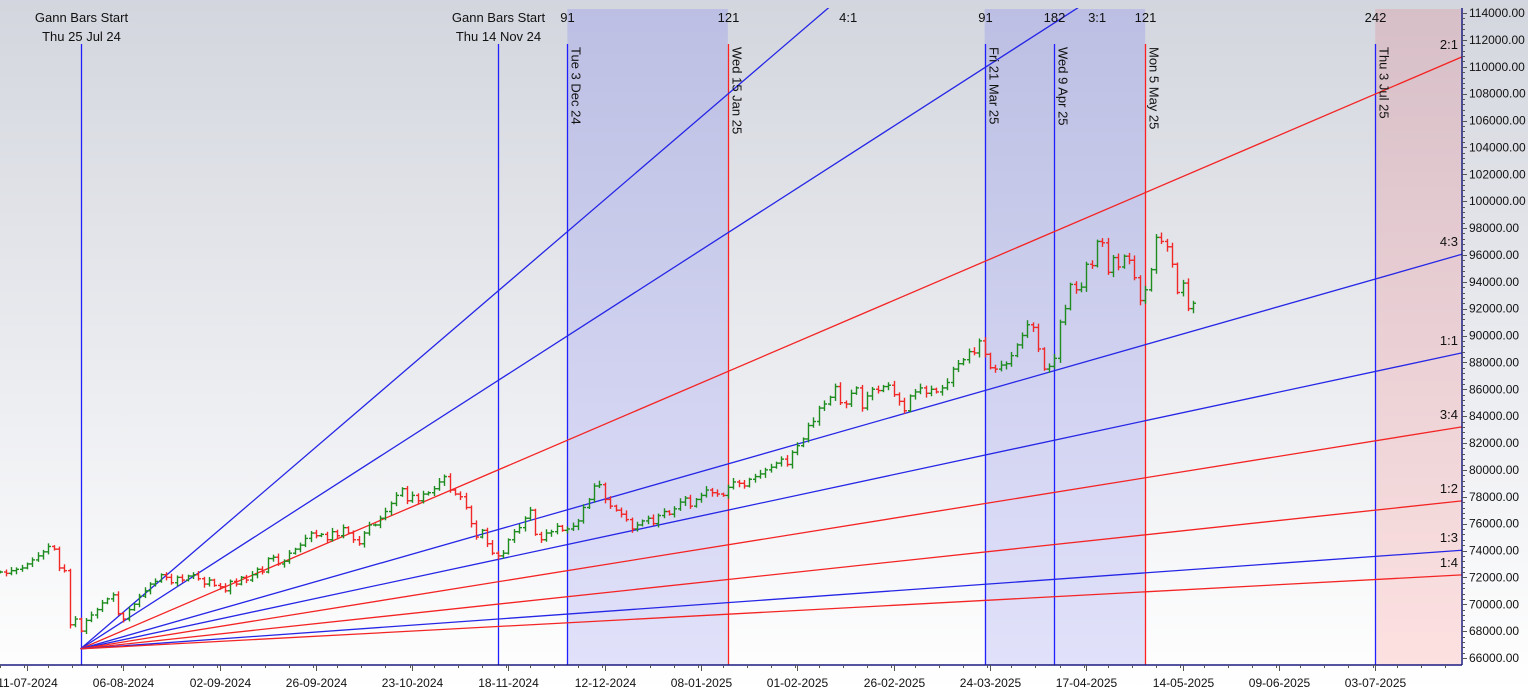 The height and width of the screenshot is (691, 1528). Describe the element at coordinates (1497, 13) in the screenshot. I see `price-tick-label: 114000.00` at that location.